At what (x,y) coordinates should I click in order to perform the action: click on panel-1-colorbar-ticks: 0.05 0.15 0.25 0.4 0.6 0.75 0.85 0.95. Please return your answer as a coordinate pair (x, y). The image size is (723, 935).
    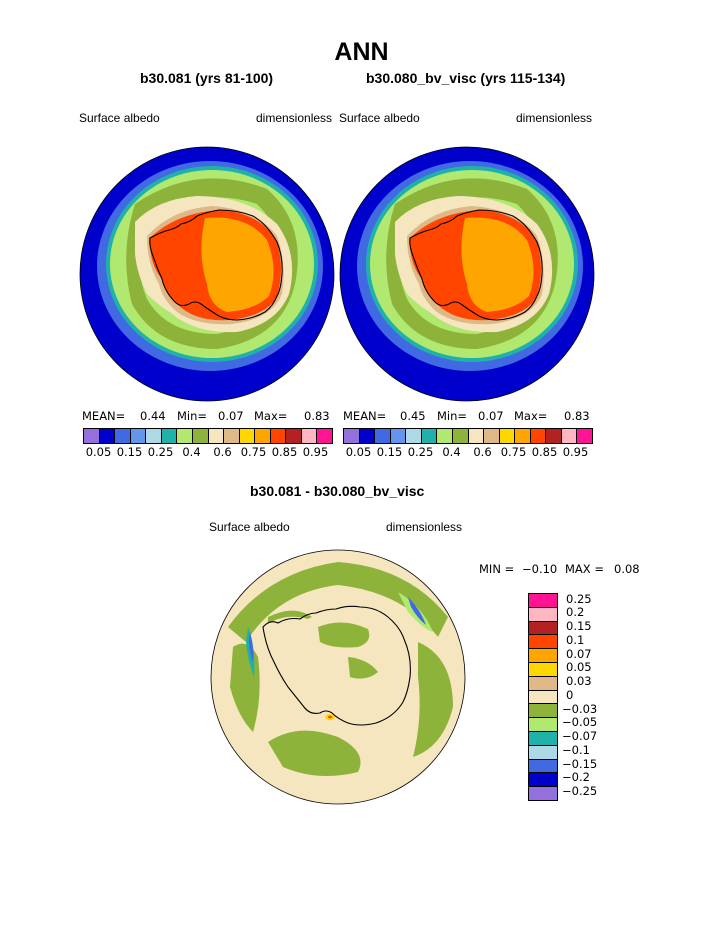
    Looking at the image, I should click on (207, 453).